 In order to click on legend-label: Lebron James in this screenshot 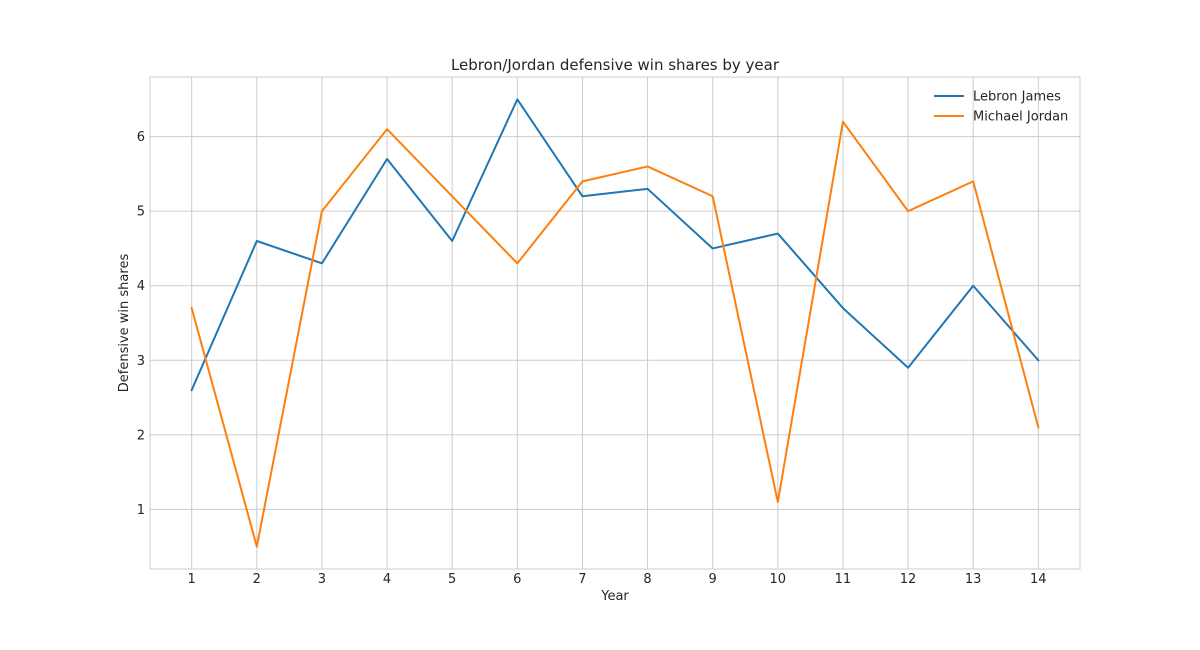, I will do `click(1017, 97)`.